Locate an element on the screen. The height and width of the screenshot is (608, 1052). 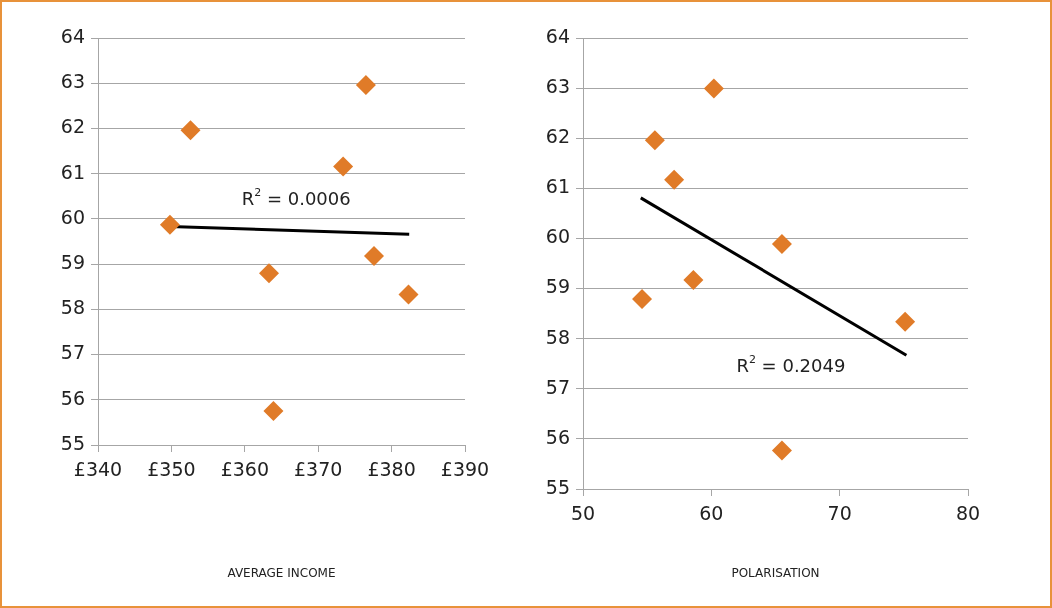
x-tick-label: £390 is located at coordinates (465, 469).